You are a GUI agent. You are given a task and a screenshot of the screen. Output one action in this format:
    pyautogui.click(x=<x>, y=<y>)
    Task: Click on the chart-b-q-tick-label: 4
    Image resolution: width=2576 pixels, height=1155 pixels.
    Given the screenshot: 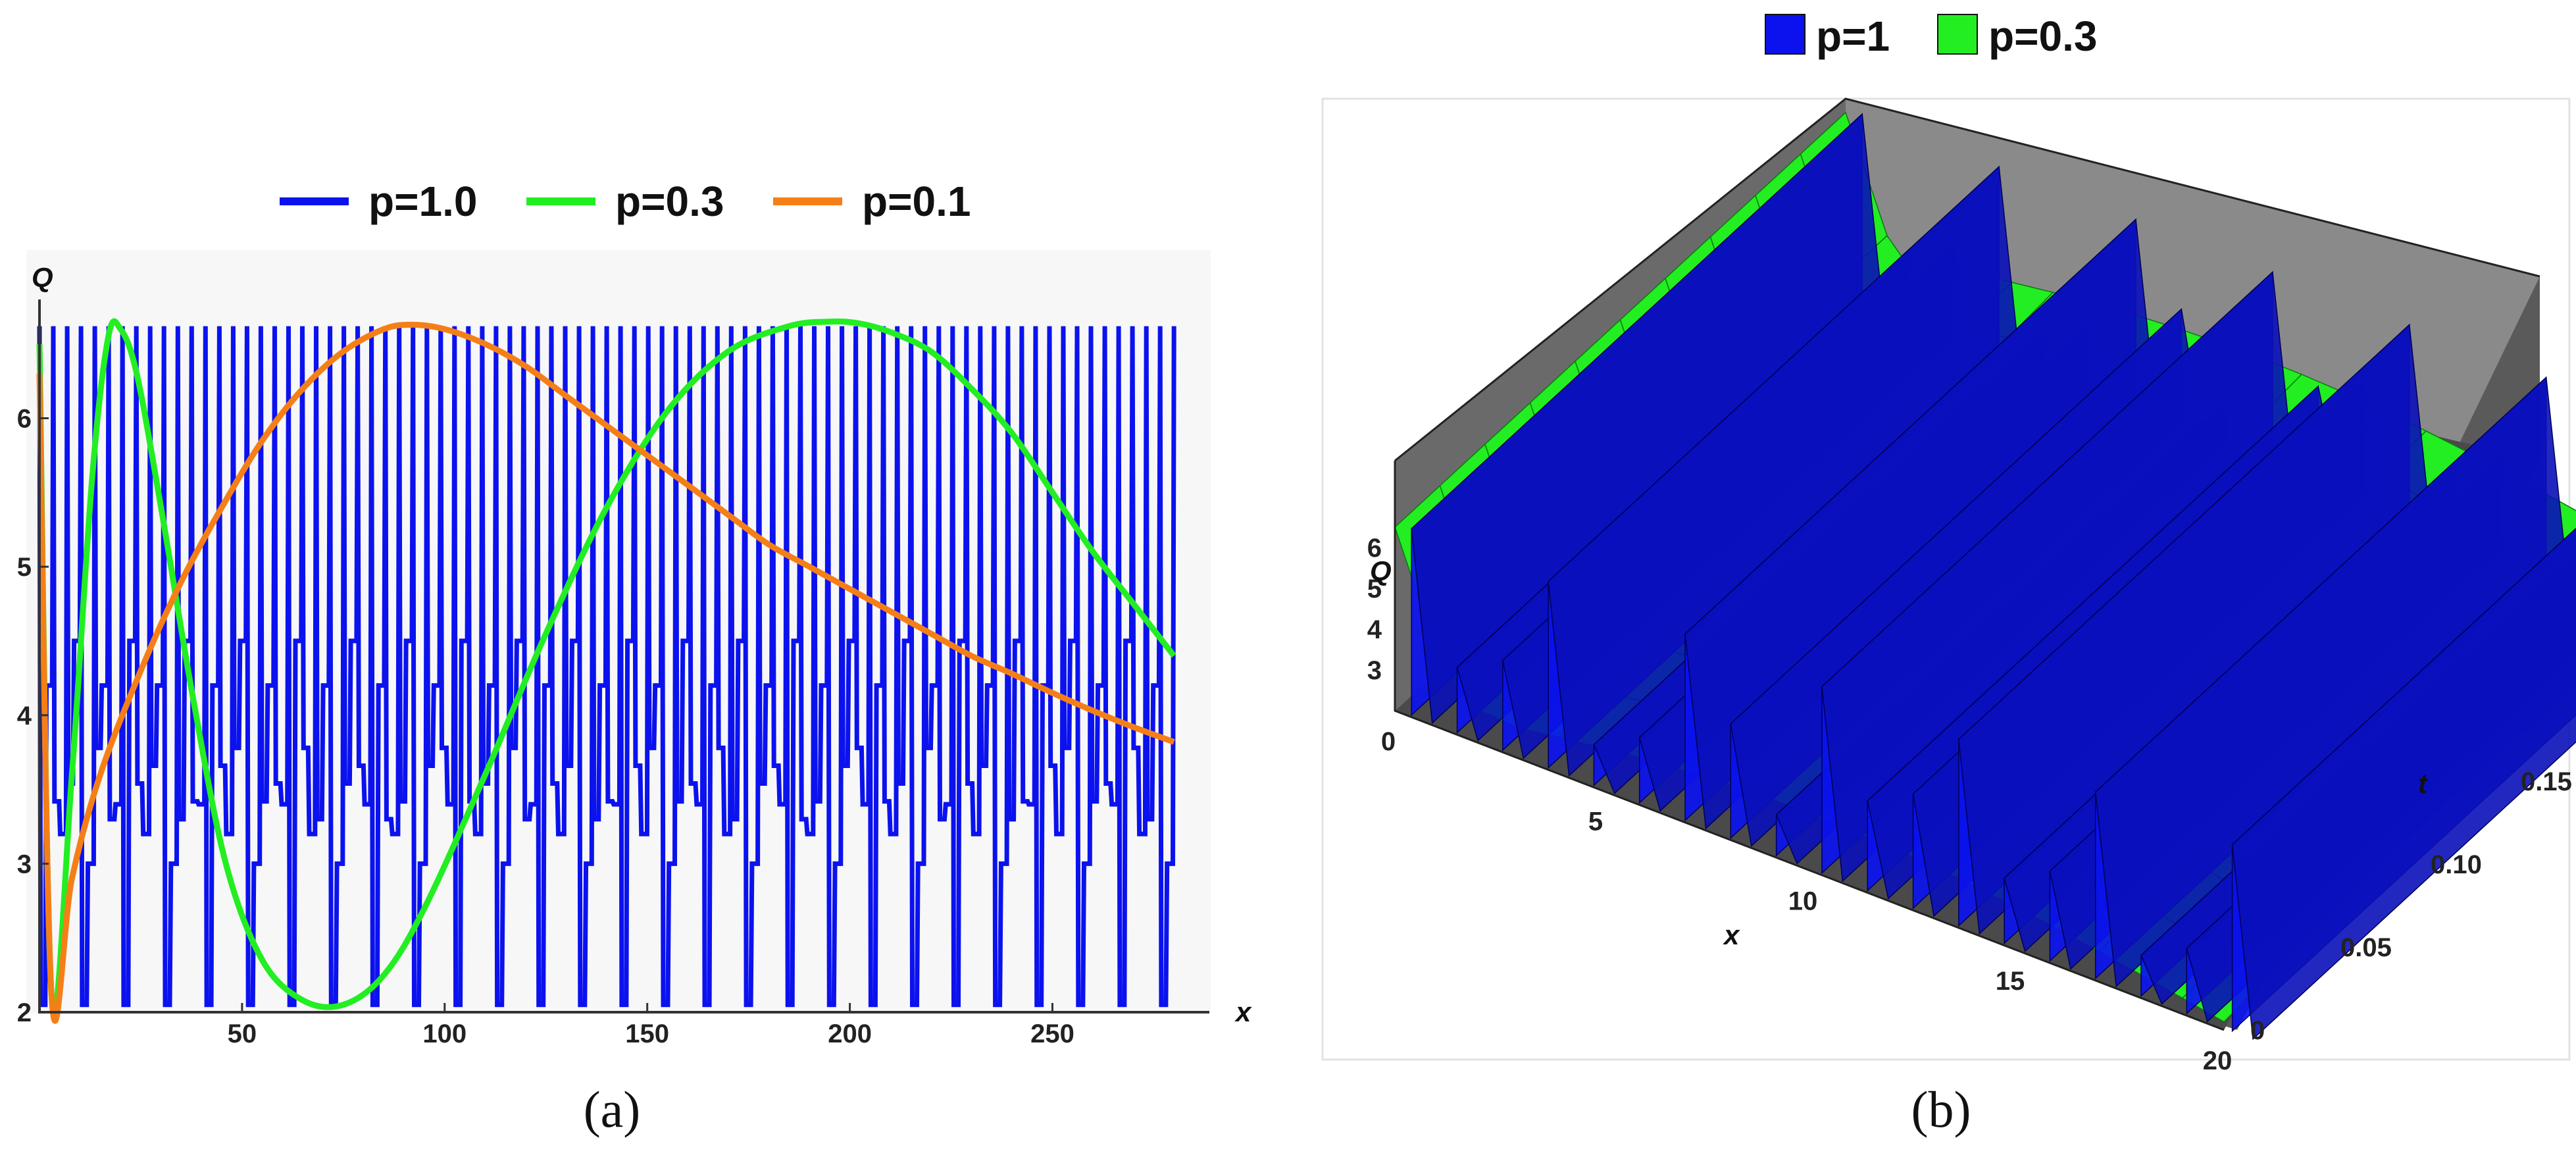 What is the action you would take?
    pyautogui.click(x=1374, y=629)
    